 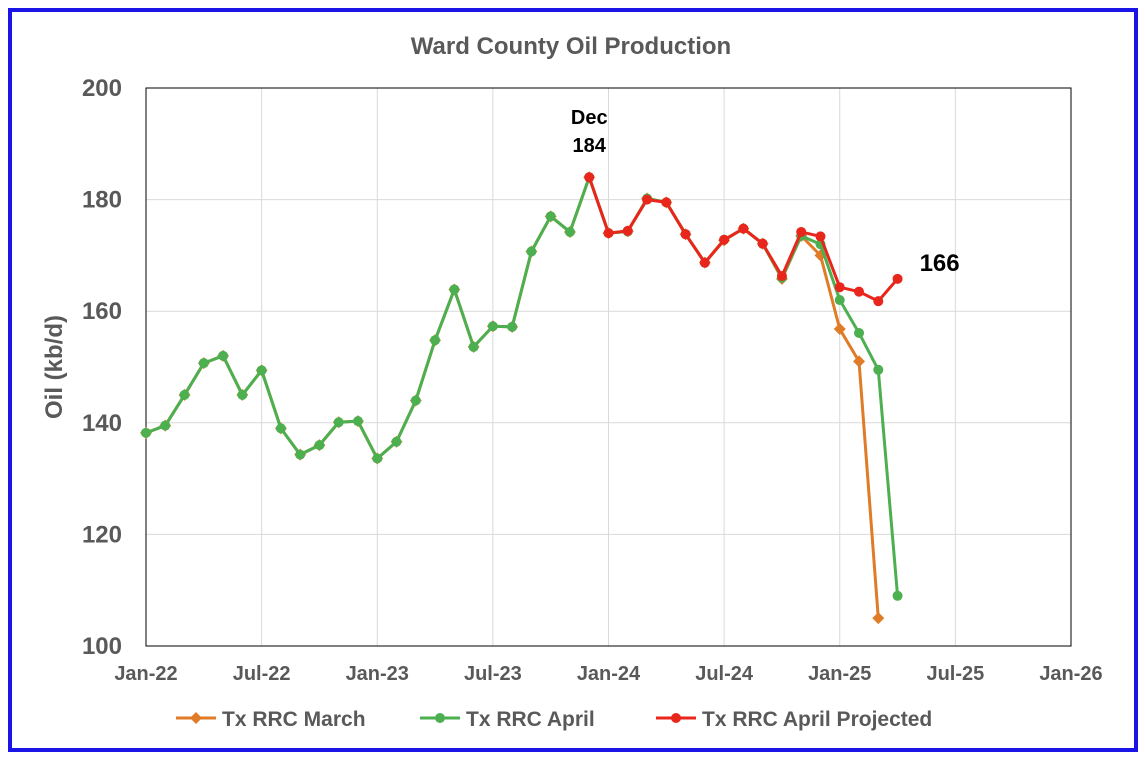 I want to click on legend-item-3: Tx RRC April Projected, so click(x=794, y=719).